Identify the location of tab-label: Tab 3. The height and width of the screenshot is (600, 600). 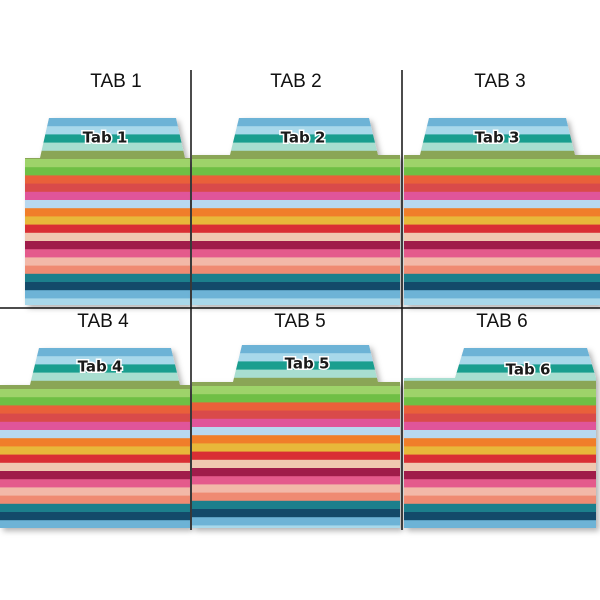
(497, 138).